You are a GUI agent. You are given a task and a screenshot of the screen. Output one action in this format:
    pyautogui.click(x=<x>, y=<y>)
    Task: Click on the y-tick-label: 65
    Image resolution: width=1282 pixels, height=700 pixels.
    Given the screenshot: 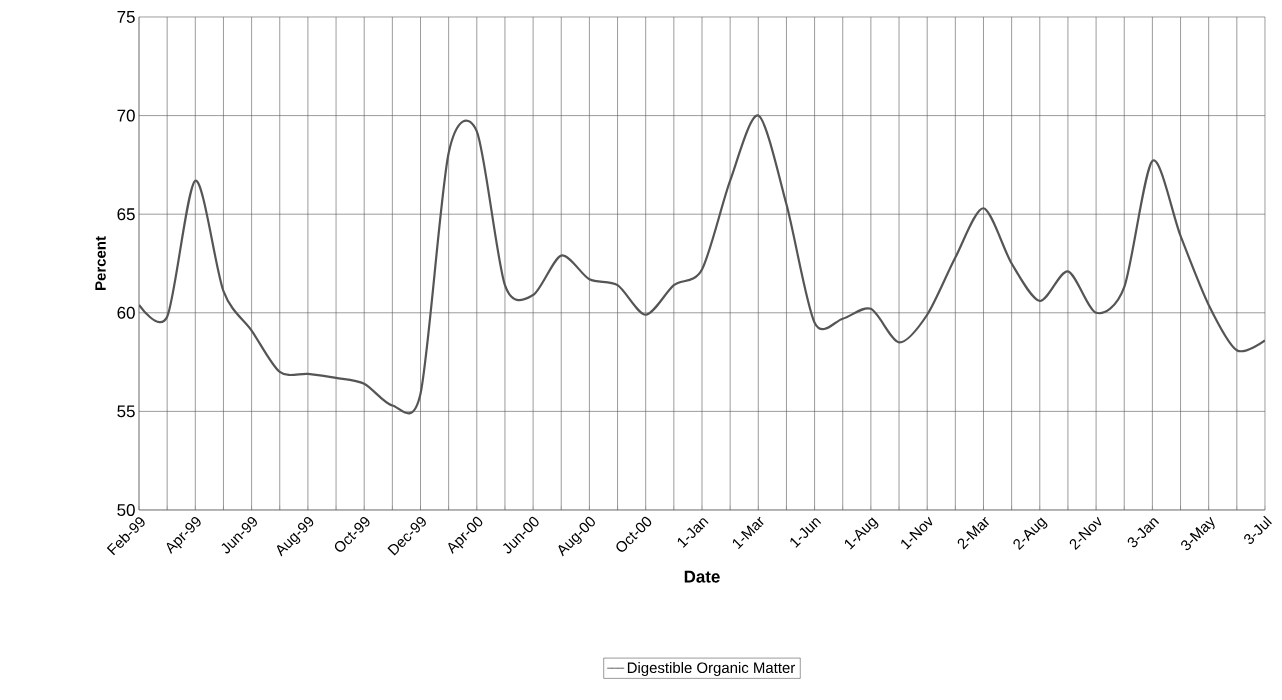 What is the action you would take?
    pyautogui.click(x=126, y=214)
    